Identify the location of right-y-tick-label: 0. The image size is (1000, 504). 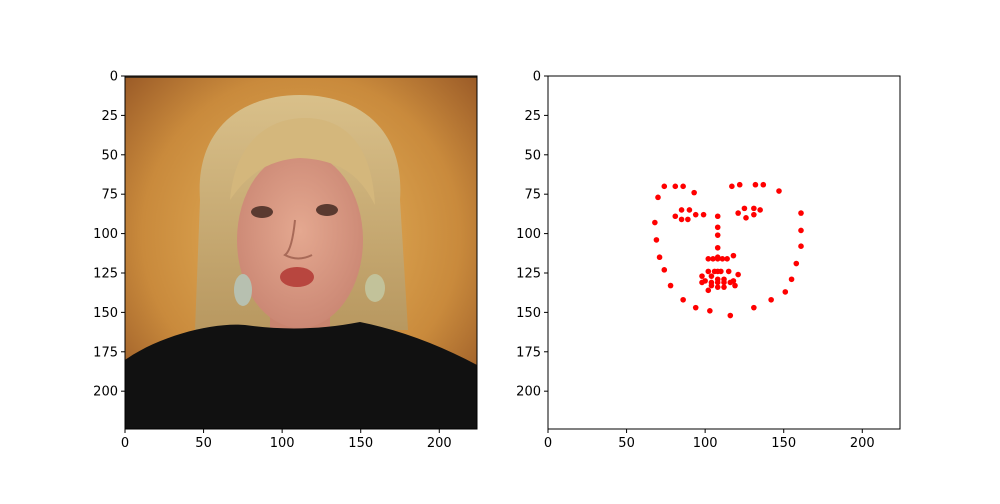
(537, 77).